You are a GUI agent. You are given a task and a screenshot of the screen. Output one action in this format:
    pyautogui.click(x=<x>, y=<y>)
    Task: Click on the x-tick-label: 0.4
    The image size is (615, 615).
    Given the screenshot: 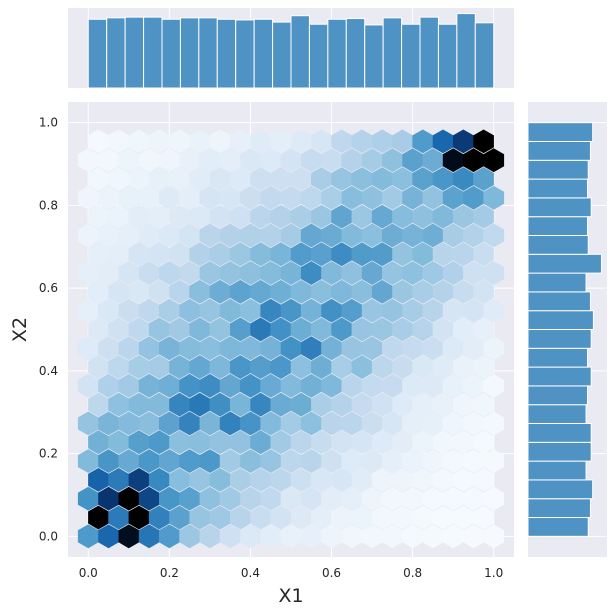 What is the action you would take?
    pyautogui.click(x=250, y=573)
    